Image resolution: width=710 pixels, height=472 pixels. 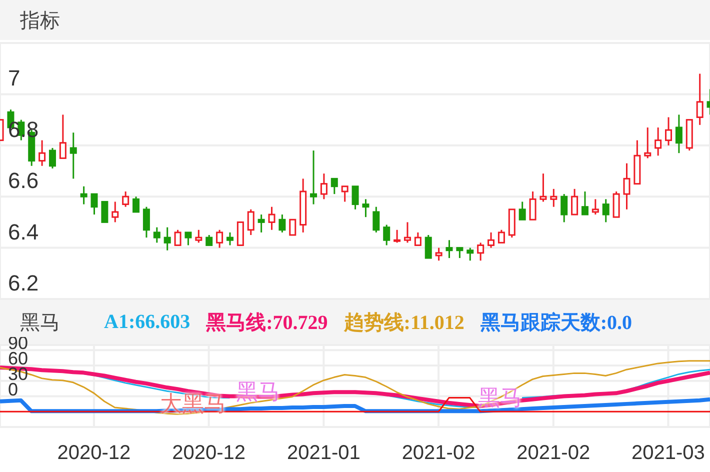 I want to click on chart-title: 黑马, so click(x=40, y=323).